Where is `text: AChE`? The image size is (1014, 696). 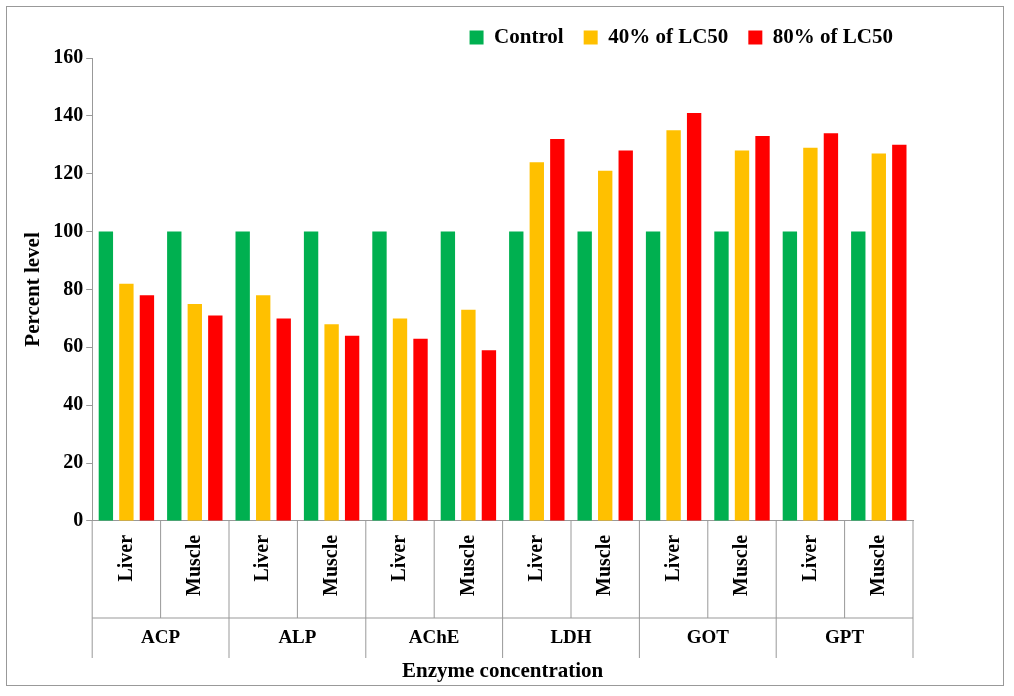
text: AChE is located at coordinates (434, 636).